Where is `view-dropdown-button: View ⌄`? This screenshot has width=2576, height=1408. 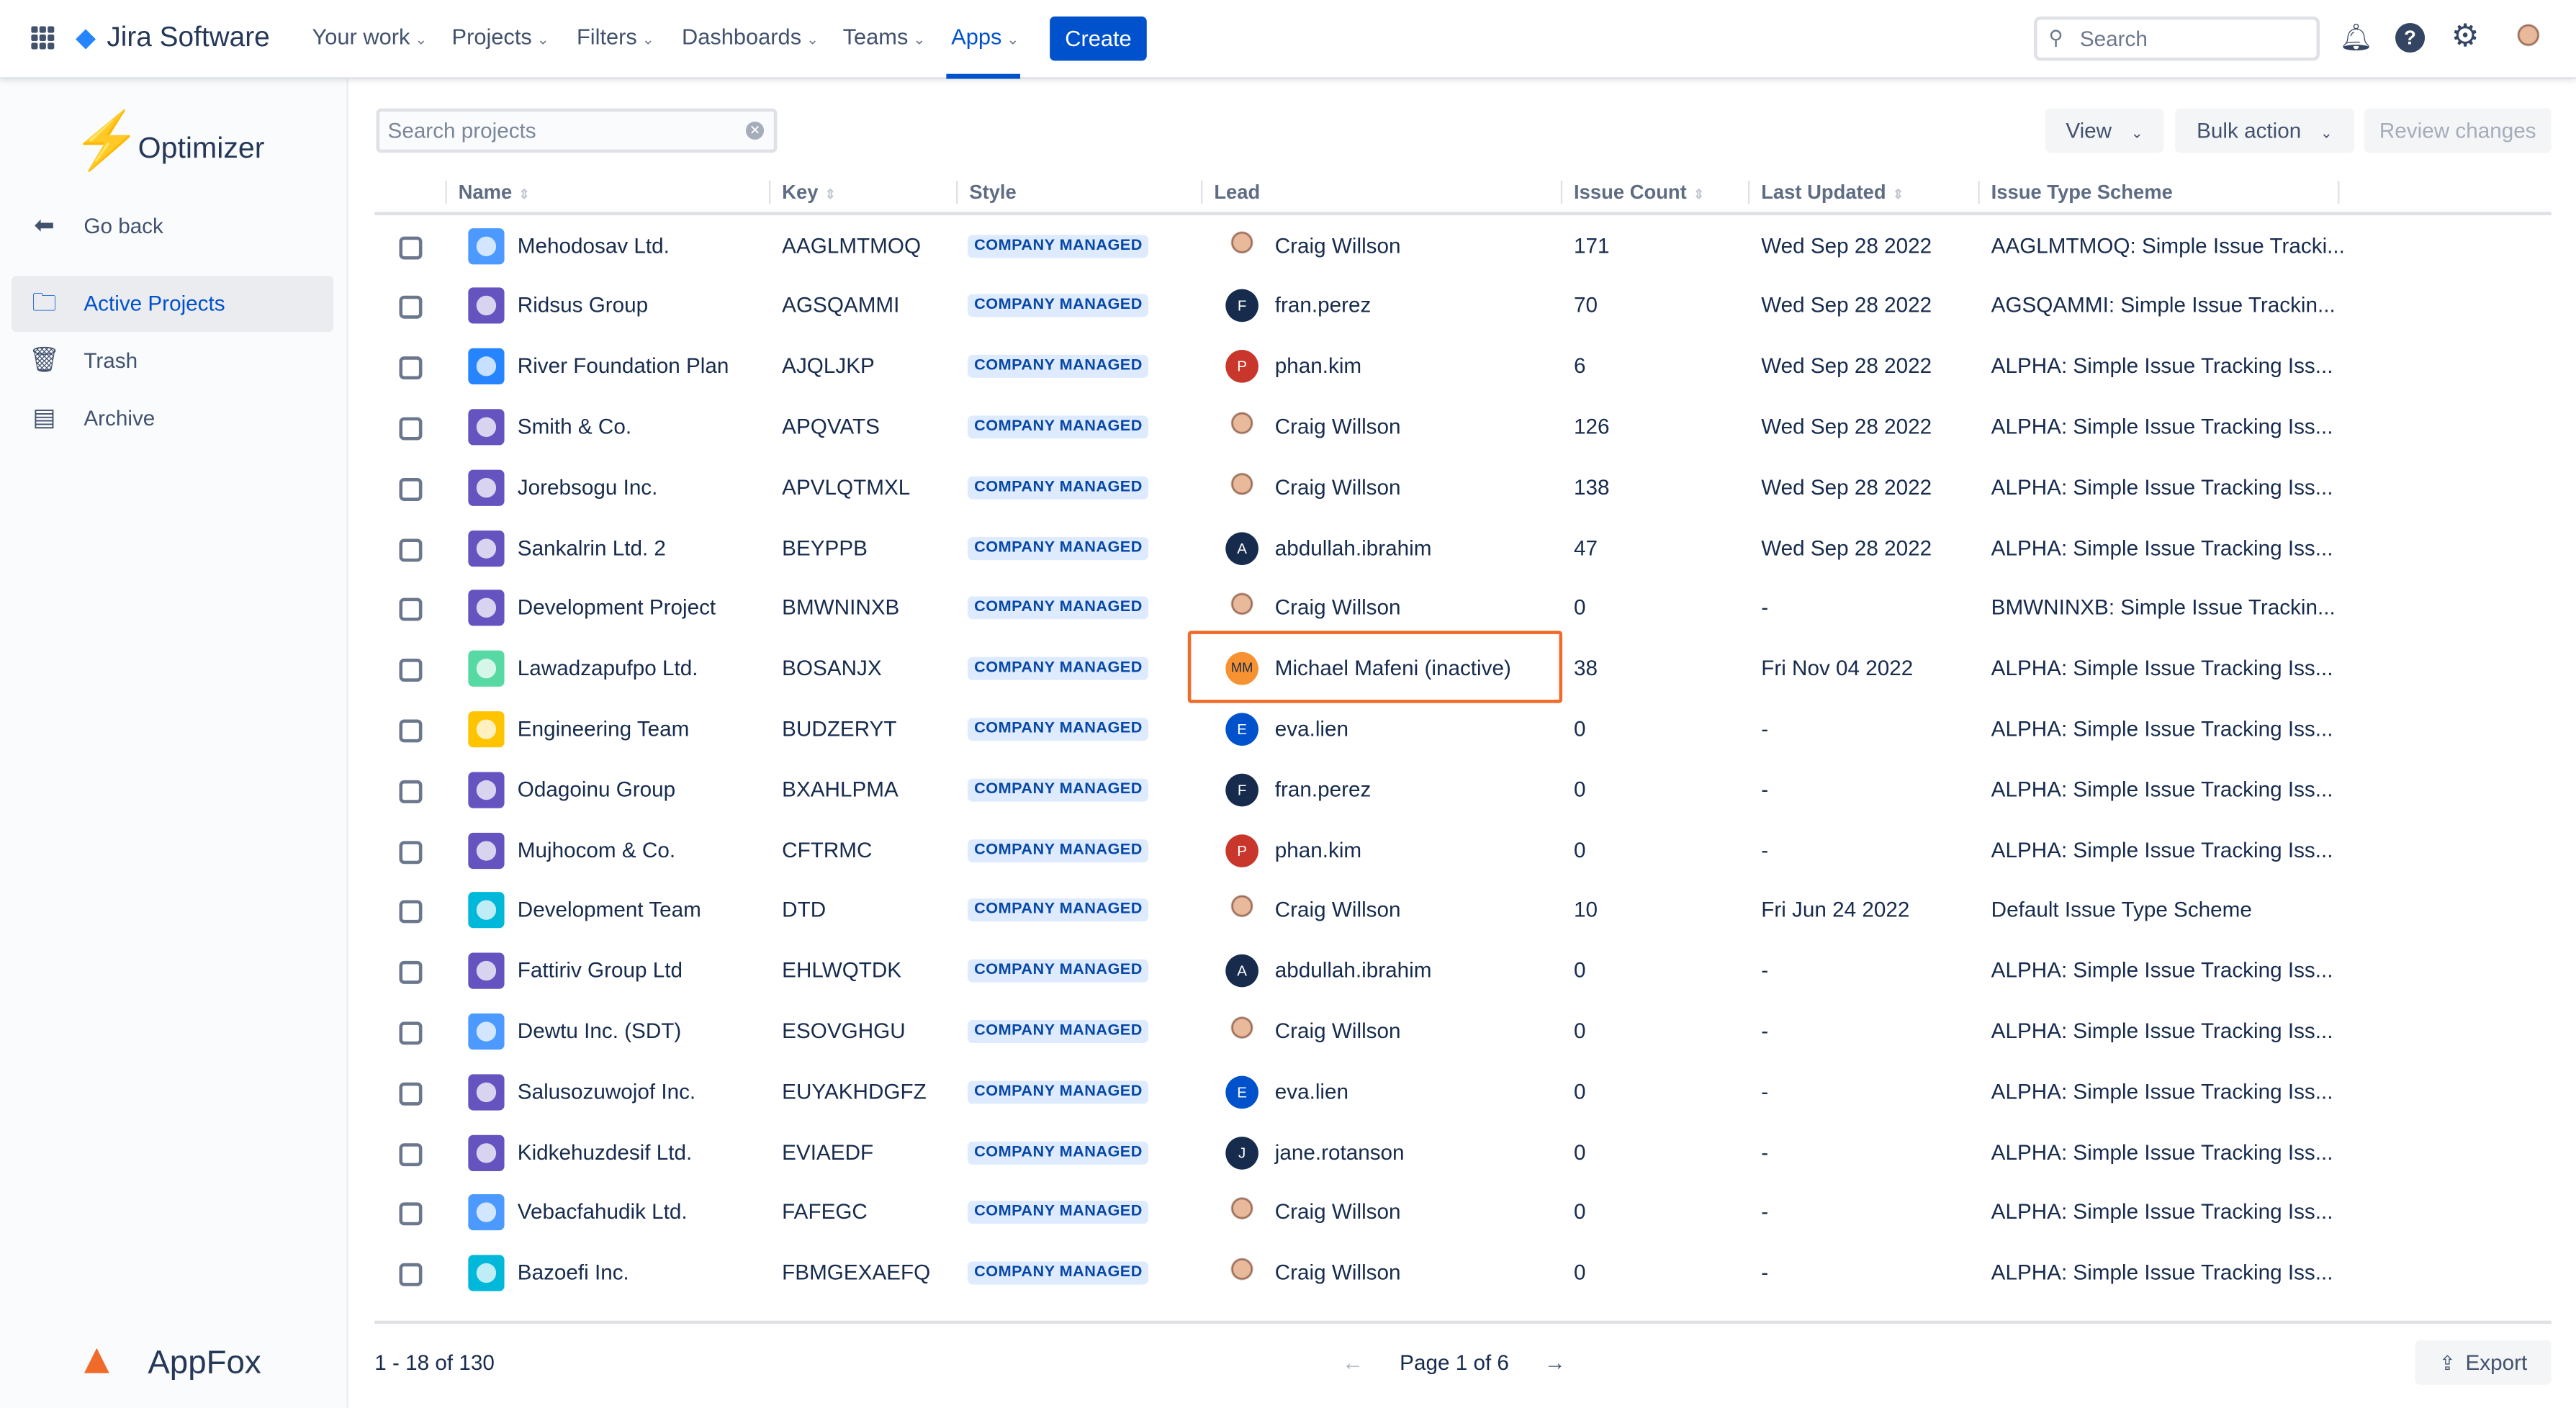
view-dropdown-button: View ⌄ is located at coordinates (2104, 130).